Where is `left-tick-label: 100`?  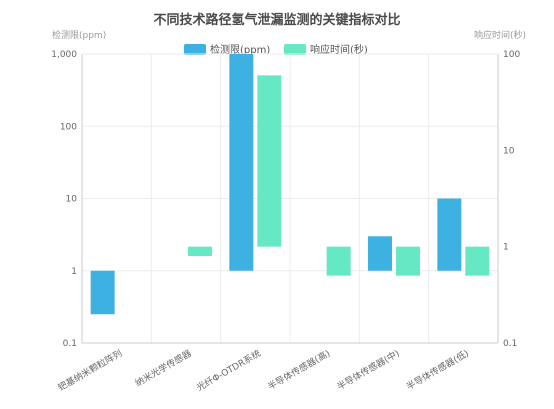
left-tick-label: 100 is located at coordinates (68, 127).